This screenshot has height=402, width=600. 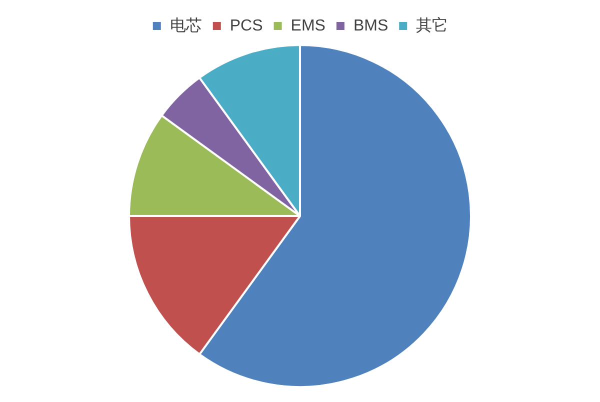 I want to click on legend-label: 其它, so click(x=432, y=25).